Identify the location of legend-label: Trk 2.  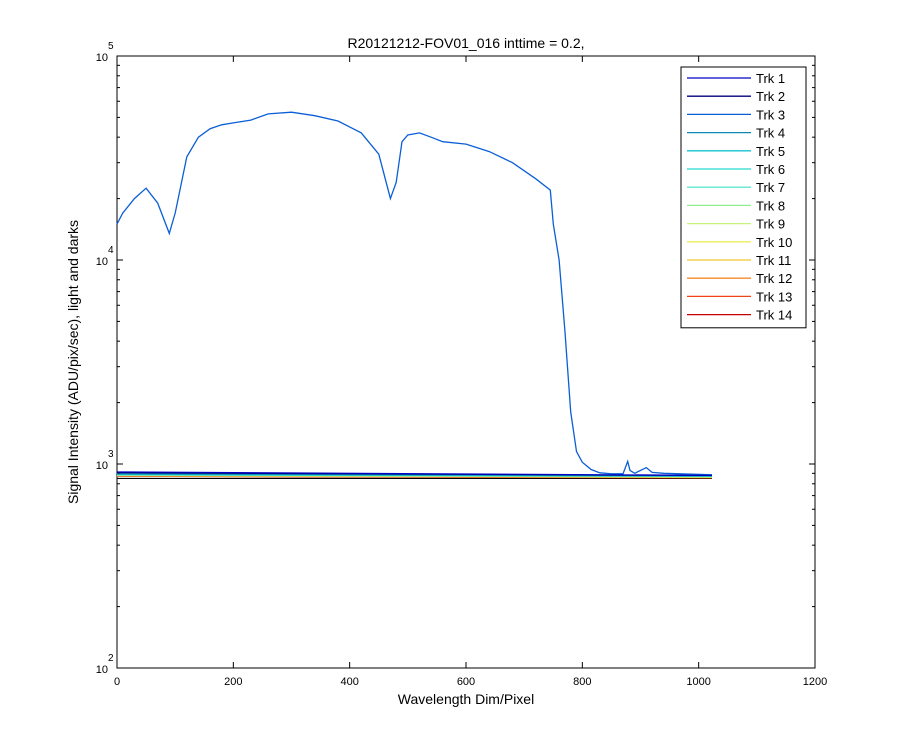
(770, 96).